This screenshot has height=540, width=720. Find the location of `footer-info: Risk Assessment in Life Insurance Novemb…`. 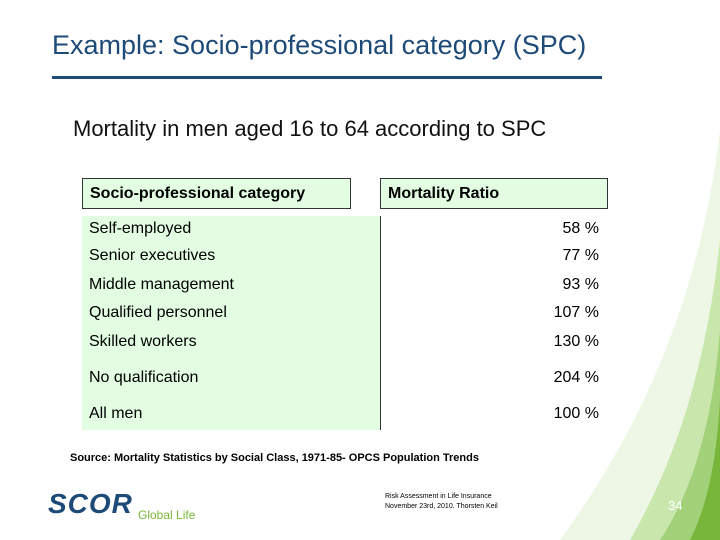

footer-info: Risk Assessment in Life Insurance Novemb… is located at coordinates (441, 502).